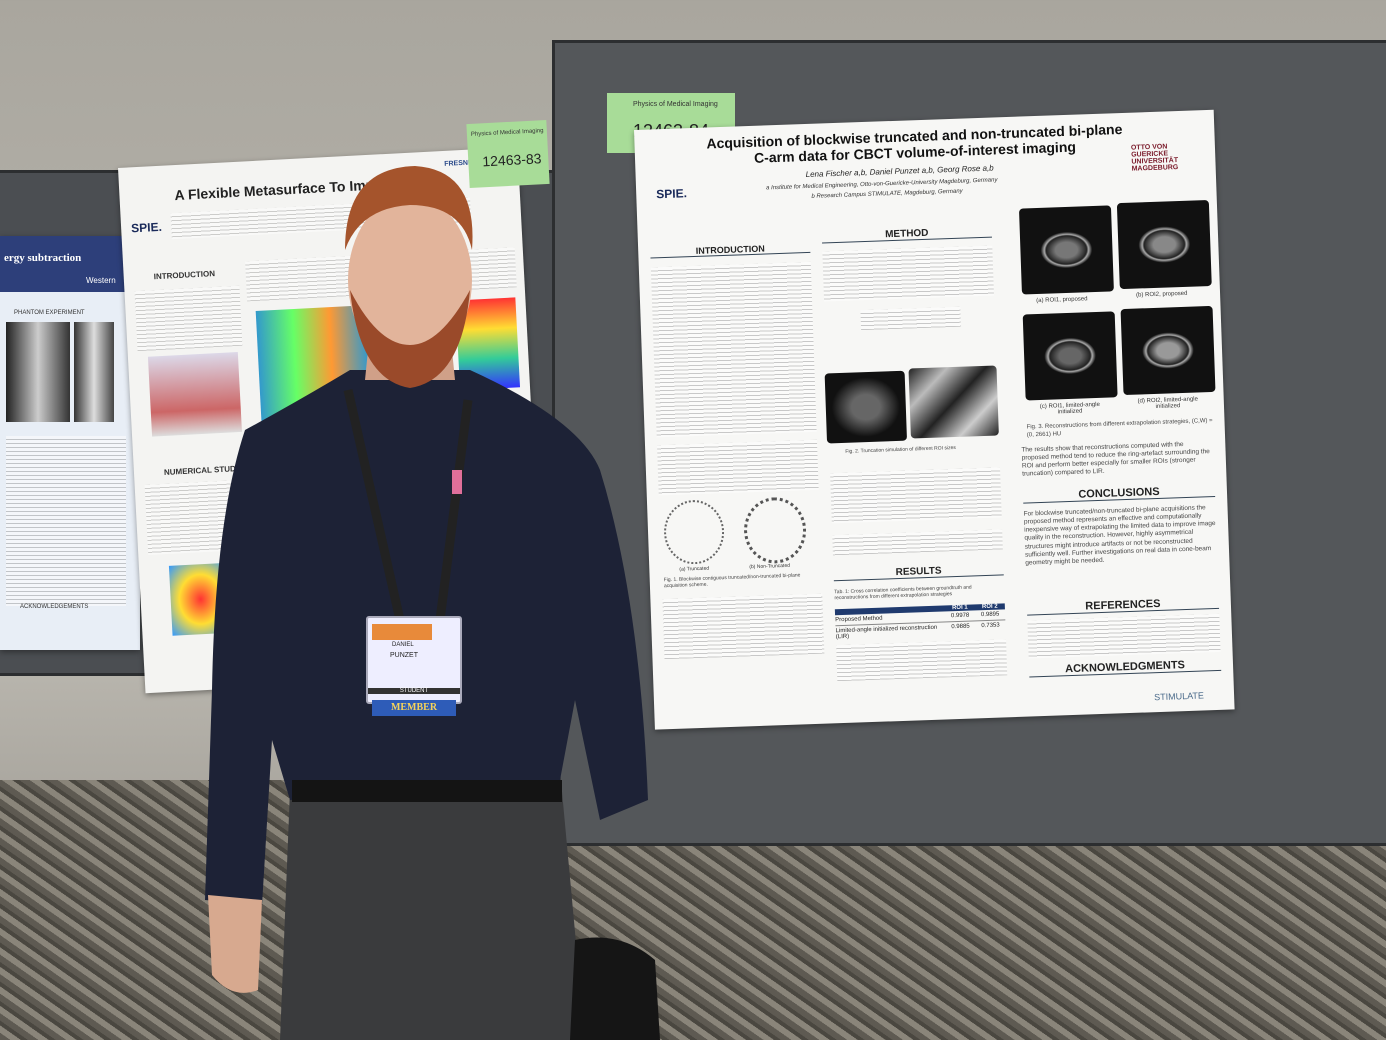 The height and width of the screenshot is (1040, 1386). I want to click on text-block, so click(66, 521).